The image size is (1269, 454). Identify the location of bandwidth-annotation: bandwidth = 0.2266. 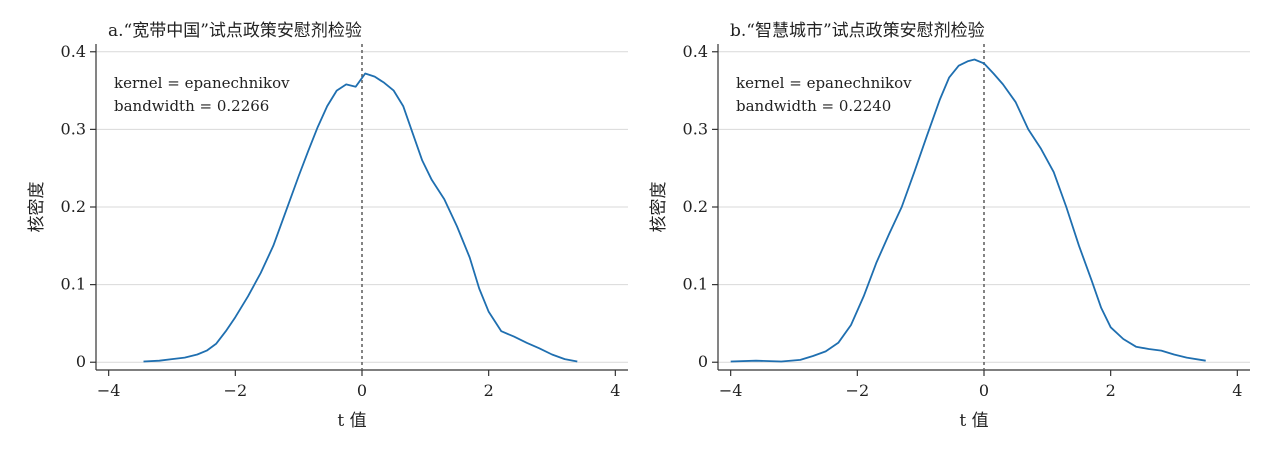
(191, 106).